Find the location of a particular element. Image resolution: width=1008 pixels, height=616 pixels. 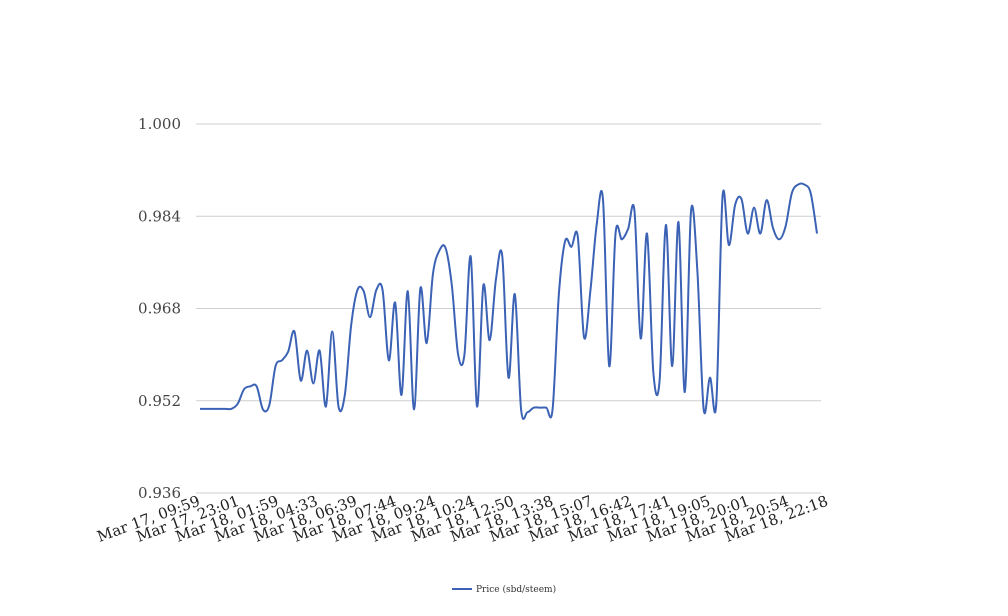

y-tick-label-3: 0.984 is located at coordinates (159, 216).